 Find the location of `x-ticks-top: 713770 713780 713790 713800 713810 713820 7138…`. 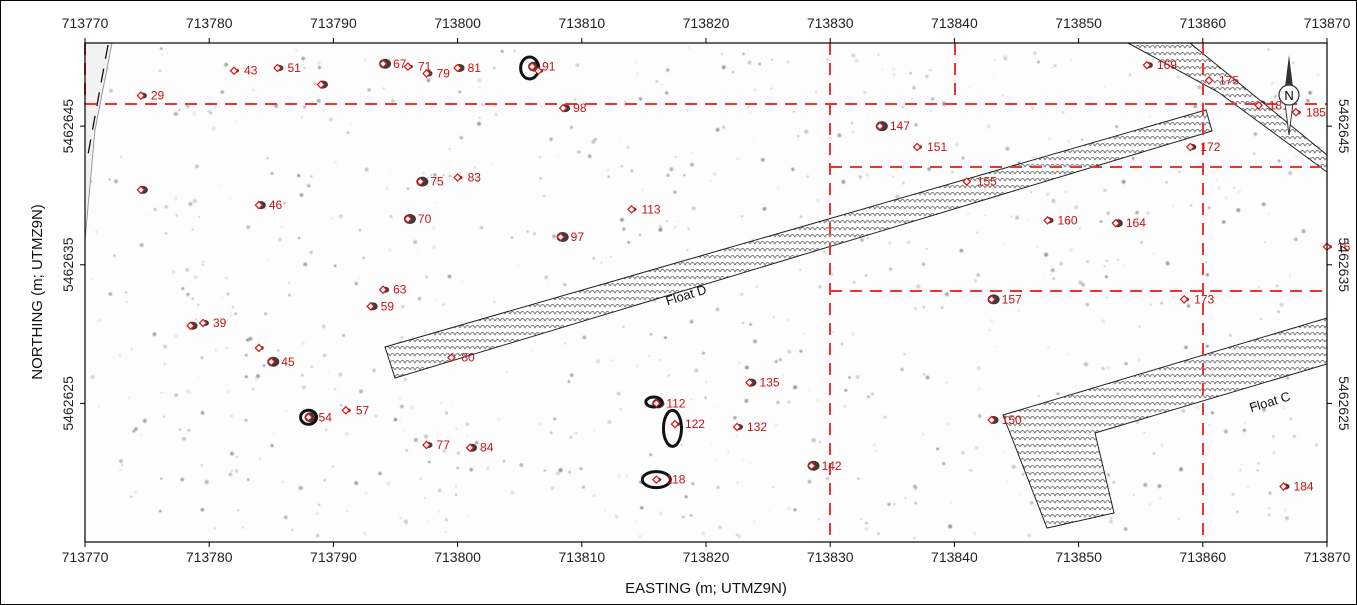

x-ticks-top: 713770 713780 713790 713800 713810 713820 7138… is located at coordinates (706, 29).